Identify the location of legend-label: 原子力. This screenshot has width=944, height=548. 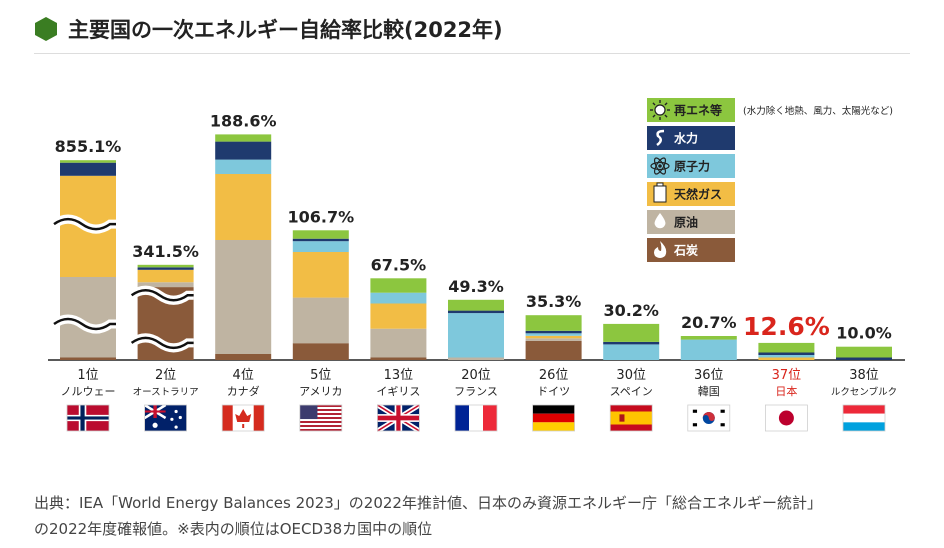
(692, 166).